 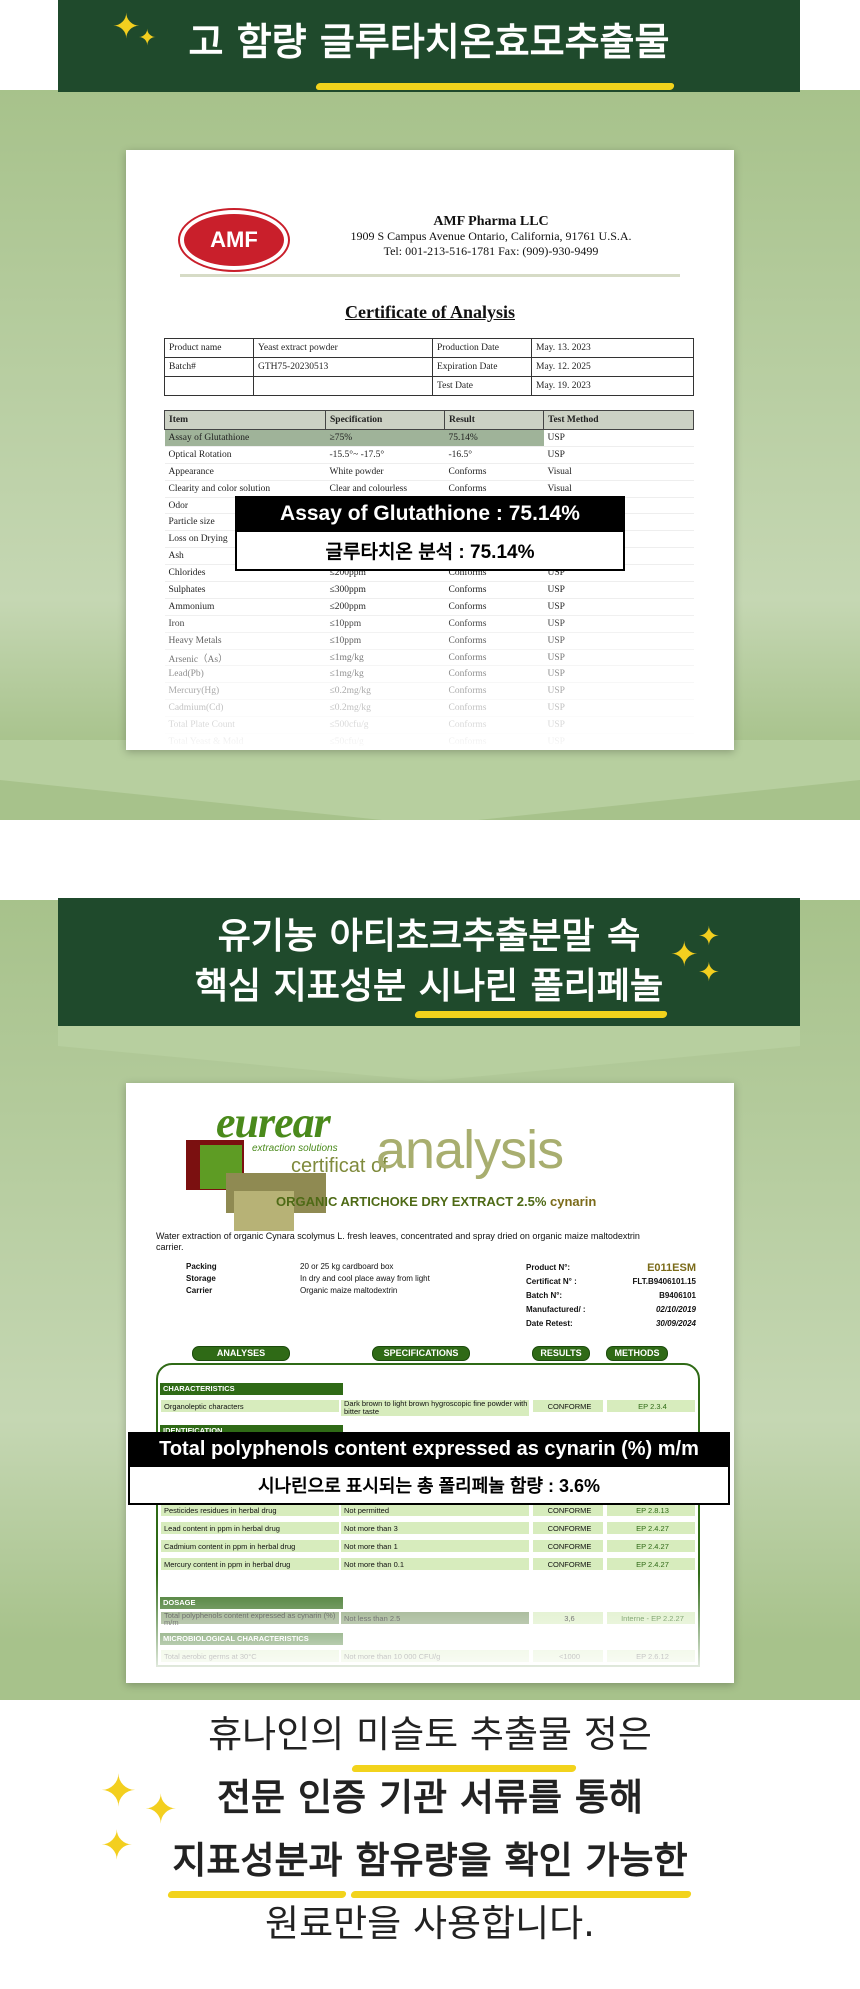 What do you see at coordinates (385, 420) in the screenshot?
I see `col-header: Specification` at bounding box center [385, 420].